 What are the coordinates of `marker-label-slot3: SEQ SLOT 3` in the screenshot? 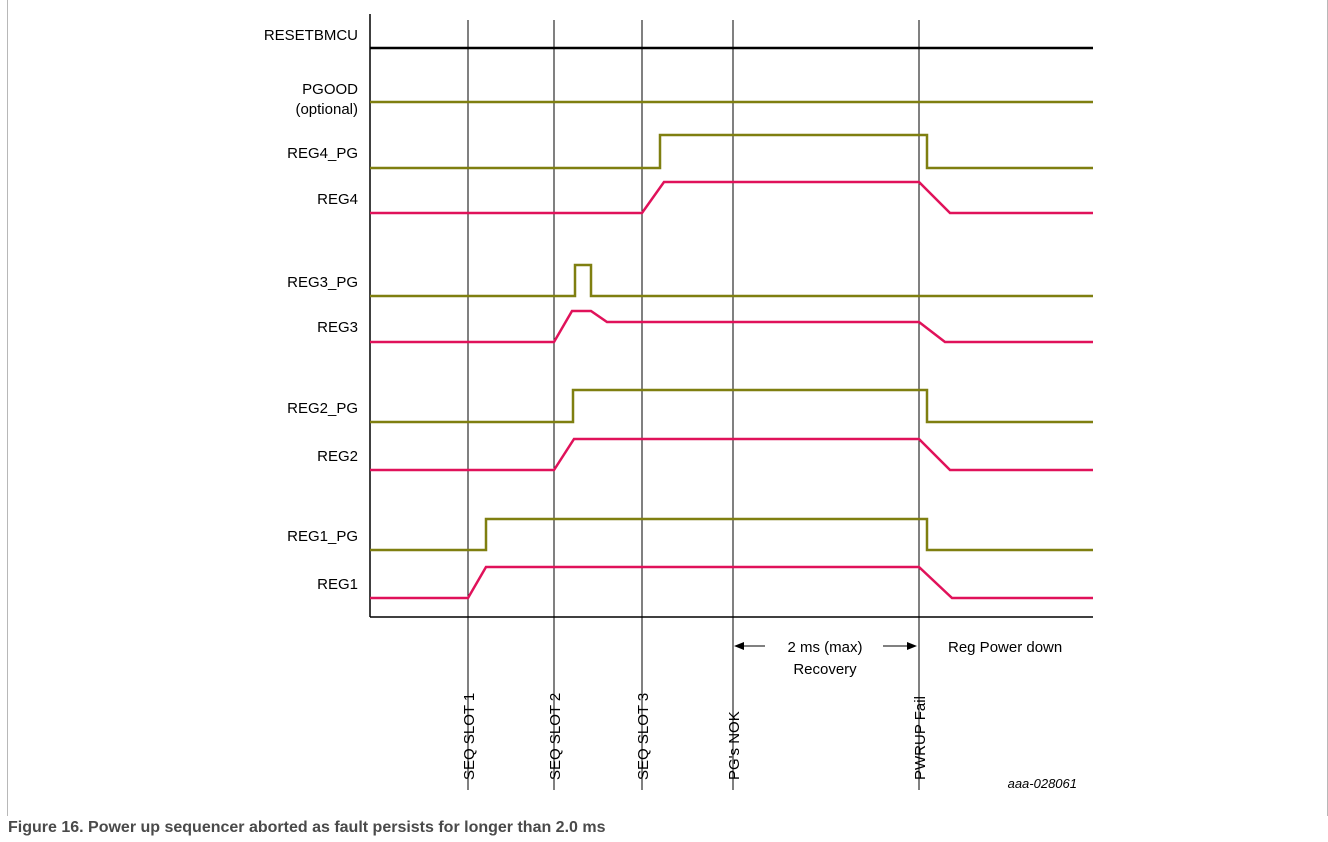 It's located at (643, 736).